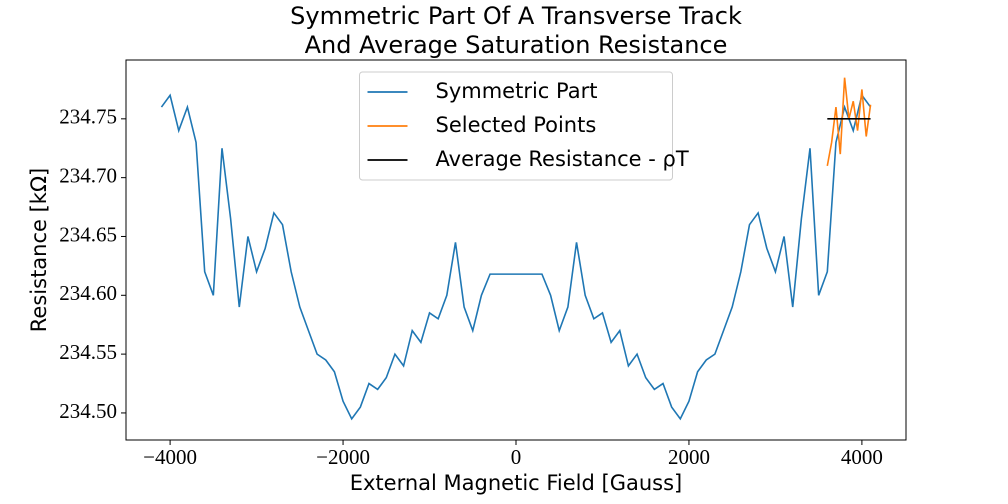 The width and height of the screenshot is (1008, 504). Describe the element at coordinates (170, 457) in the screenshot. I see `x-tick-label: −4000` at that location.